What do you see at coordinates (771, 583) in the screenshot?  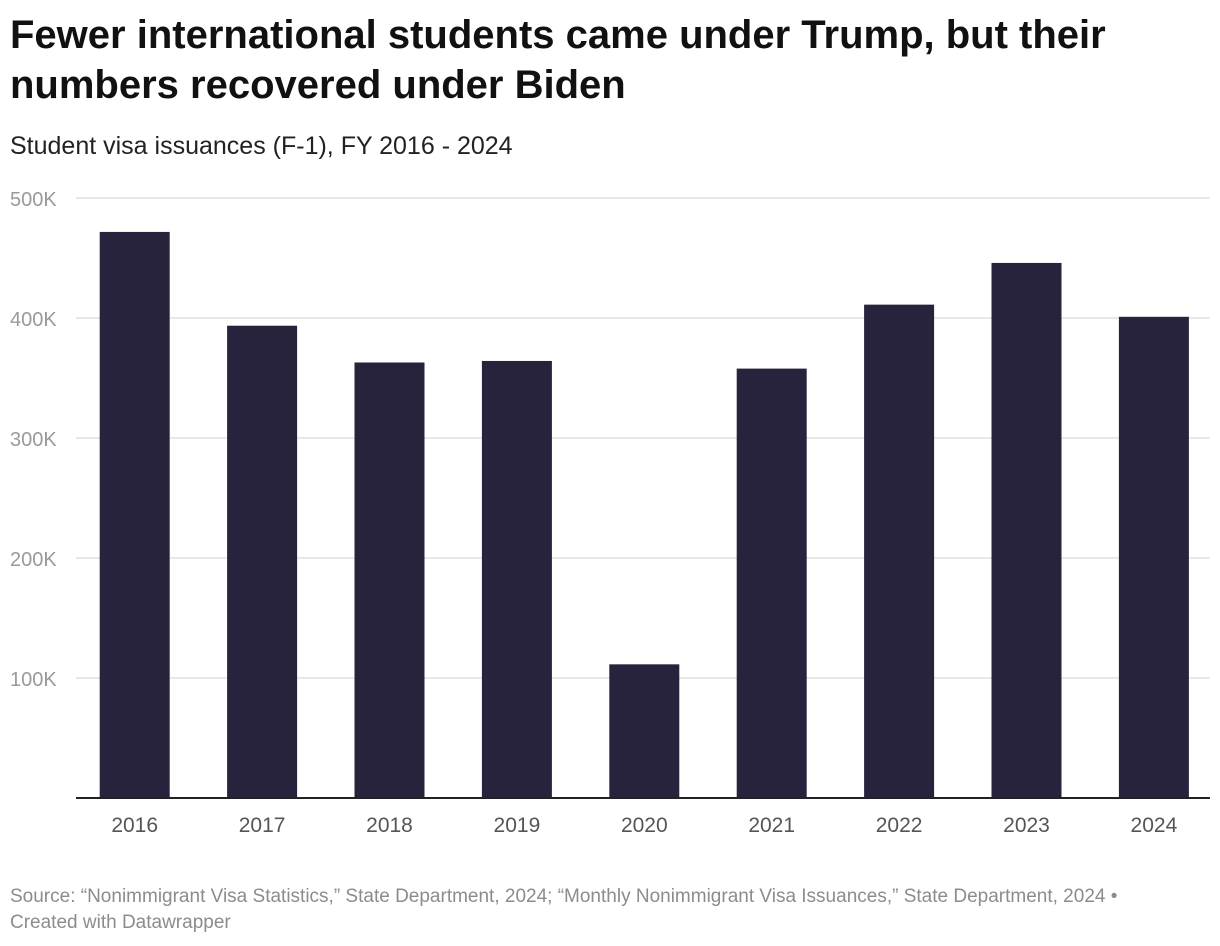 I see `bar-2021` at bounding box center [771, 583].